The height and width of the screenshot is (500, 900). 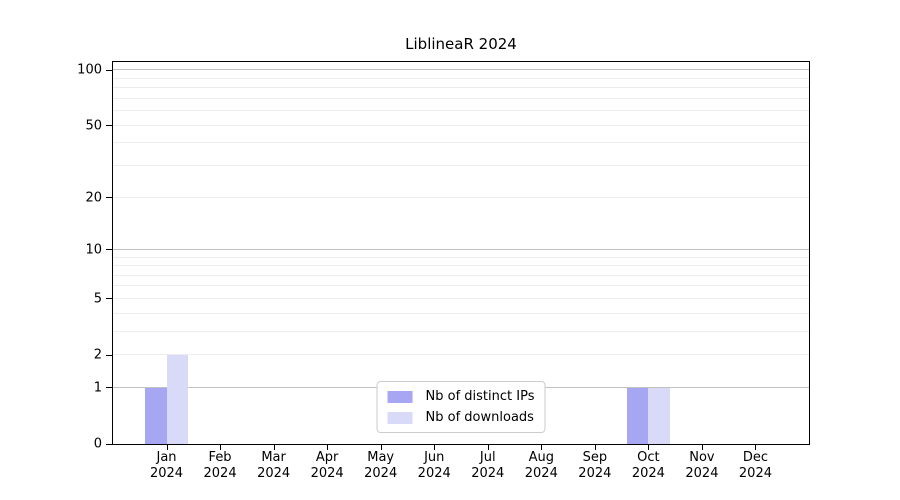 What do you see at coordinates (488, 465) in the screenshot?
I see `xtick-label-jul: Jul 2024` at bounding box center [488, 465].